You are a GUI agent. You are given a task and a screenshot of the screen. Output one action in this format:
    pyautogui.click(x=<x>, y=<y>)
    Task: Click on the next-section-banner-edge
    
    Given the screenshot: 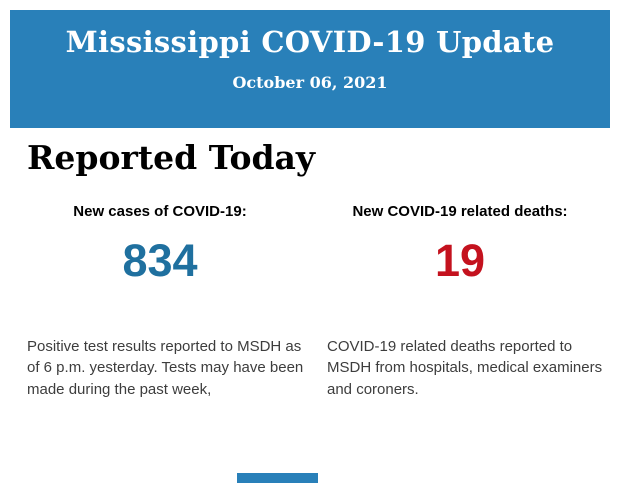 What is the action you would take?
    pyautogui.click(x=277, y=478)
    